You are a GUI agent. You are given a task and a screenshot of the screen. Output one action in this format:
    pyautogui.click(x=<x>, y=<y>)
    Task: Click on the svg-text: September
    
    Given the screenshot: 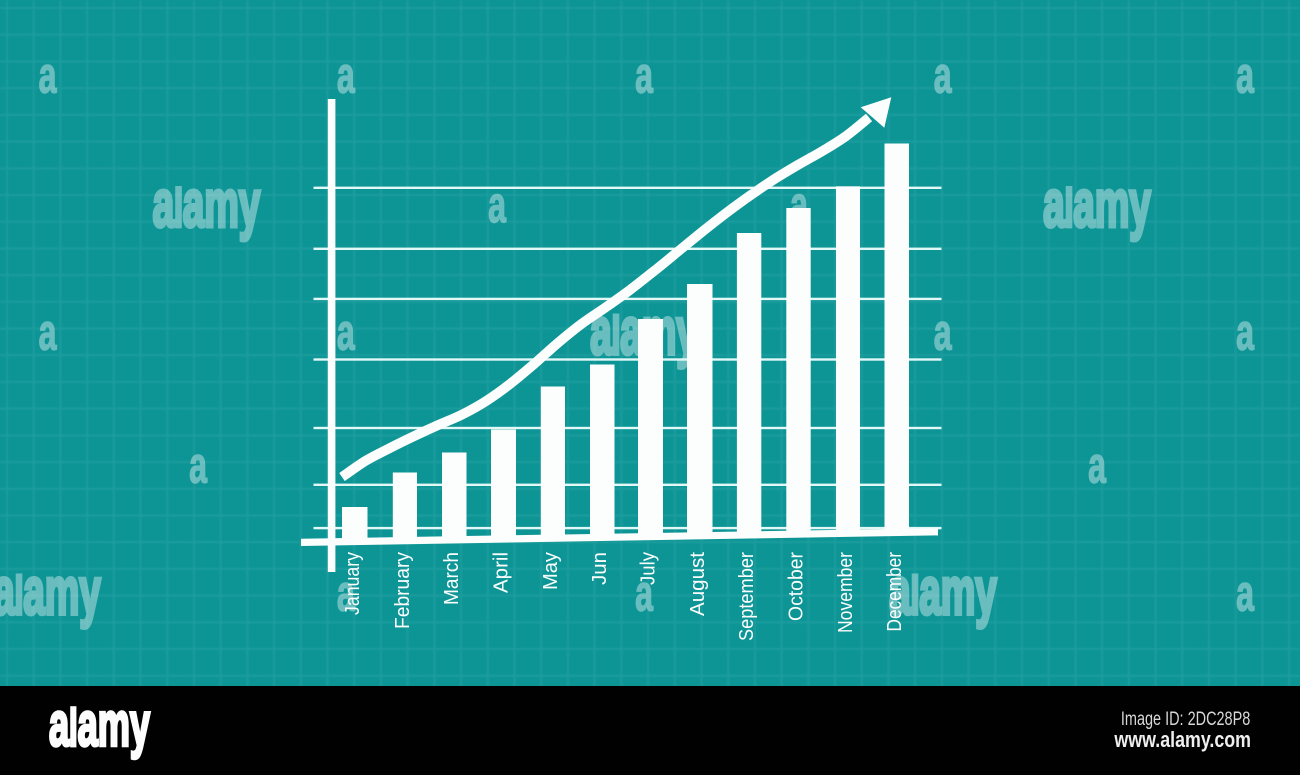 What is the action you would take?
    pyautogui.click(x=746, y=596)
    